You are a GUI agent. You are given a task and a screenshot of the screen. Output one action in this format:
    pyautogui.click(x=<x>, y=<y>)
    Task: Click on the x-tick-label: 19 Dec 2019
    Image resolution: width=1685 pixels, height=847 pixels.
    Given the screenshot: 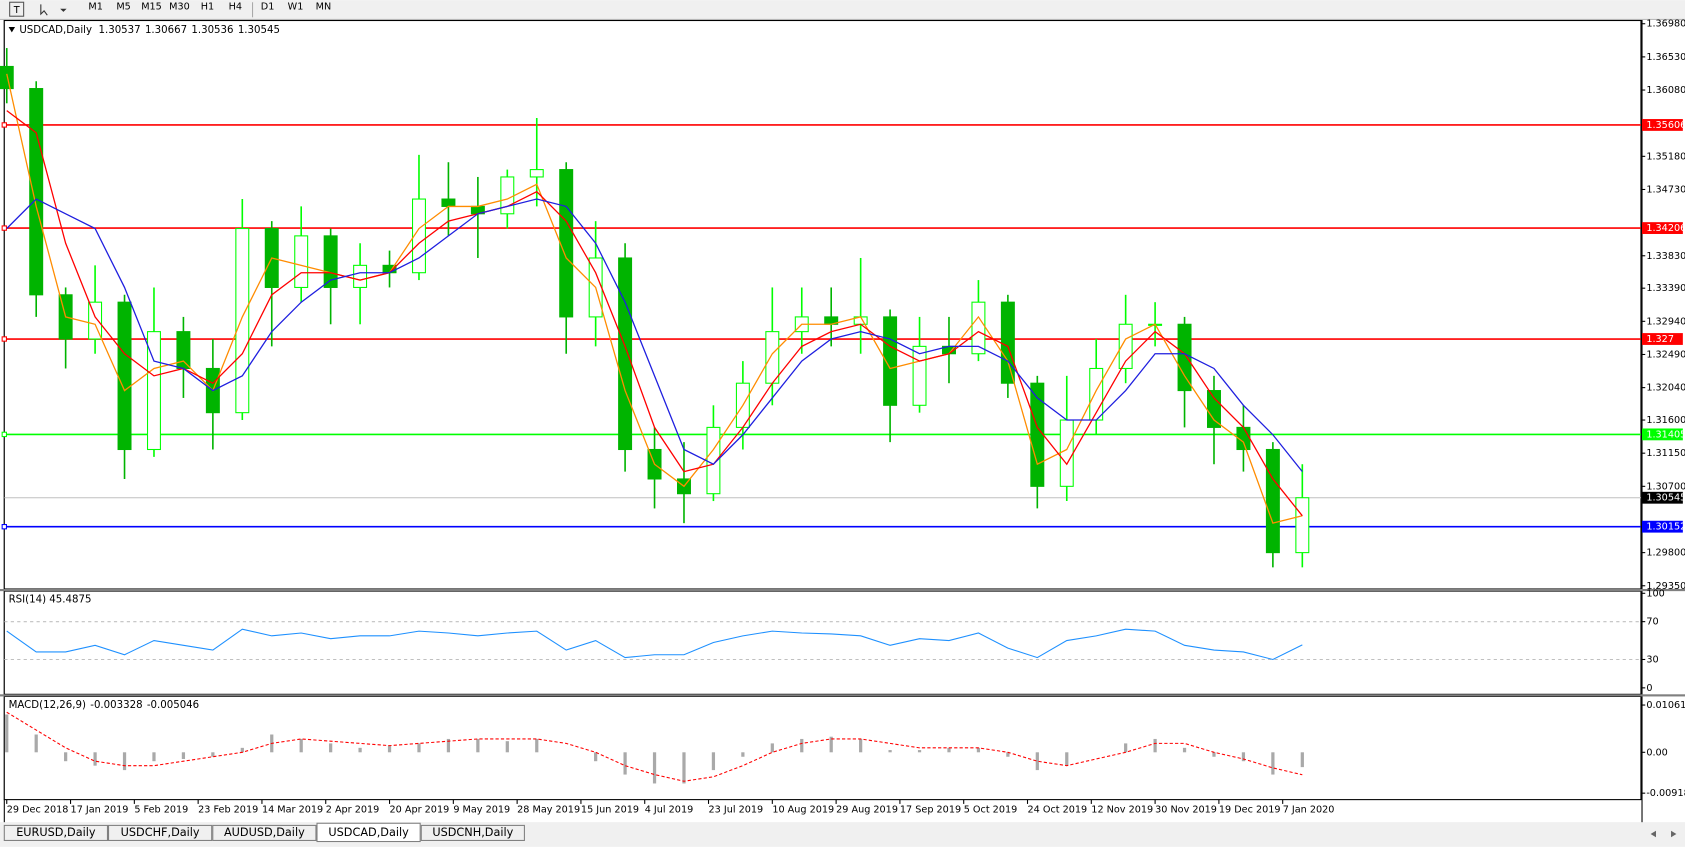 What is the action you would take?
    pyautogui.click(x=1250, y=809)
    